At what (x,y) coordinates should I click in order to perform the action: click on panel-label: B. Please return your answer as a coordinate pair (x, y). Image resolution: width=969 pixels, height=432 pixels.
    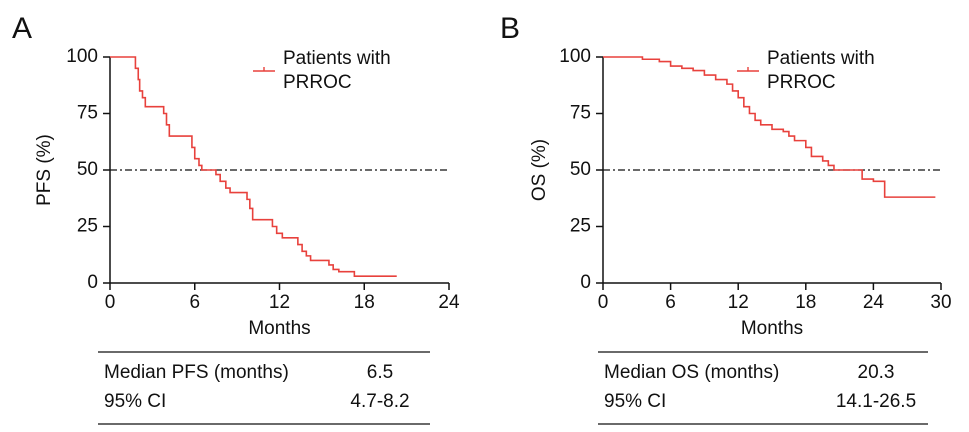
    Looking at the image, I should click on (510, 28).